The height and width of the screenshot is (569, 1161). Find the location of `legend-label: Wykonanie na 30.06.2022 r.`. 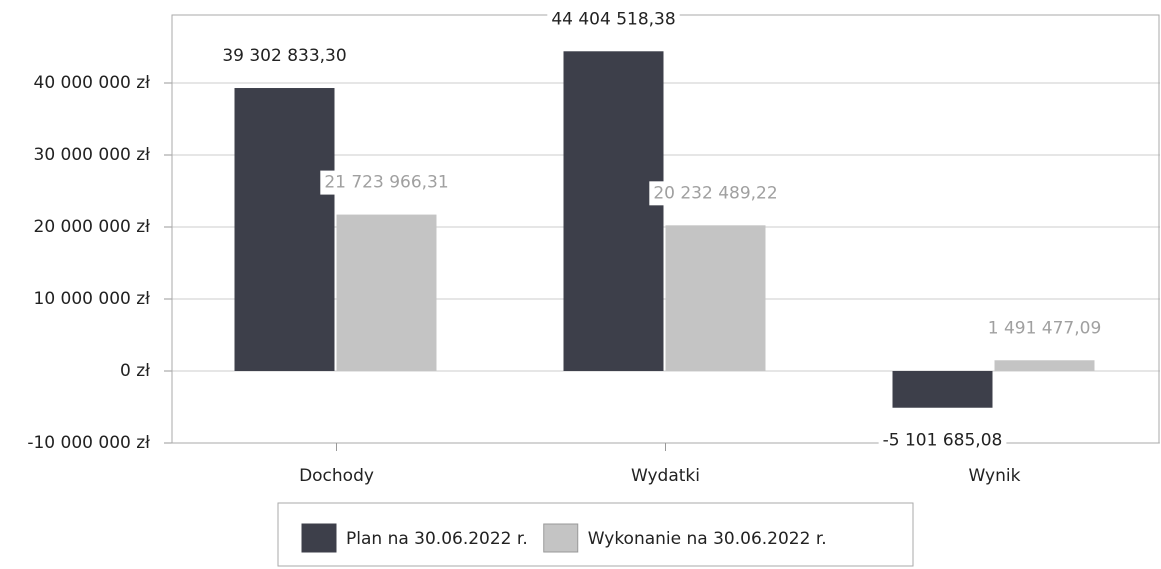

legend-label: Wykonanie na 30.06.2022 r. is located at coordinates (707, 539).